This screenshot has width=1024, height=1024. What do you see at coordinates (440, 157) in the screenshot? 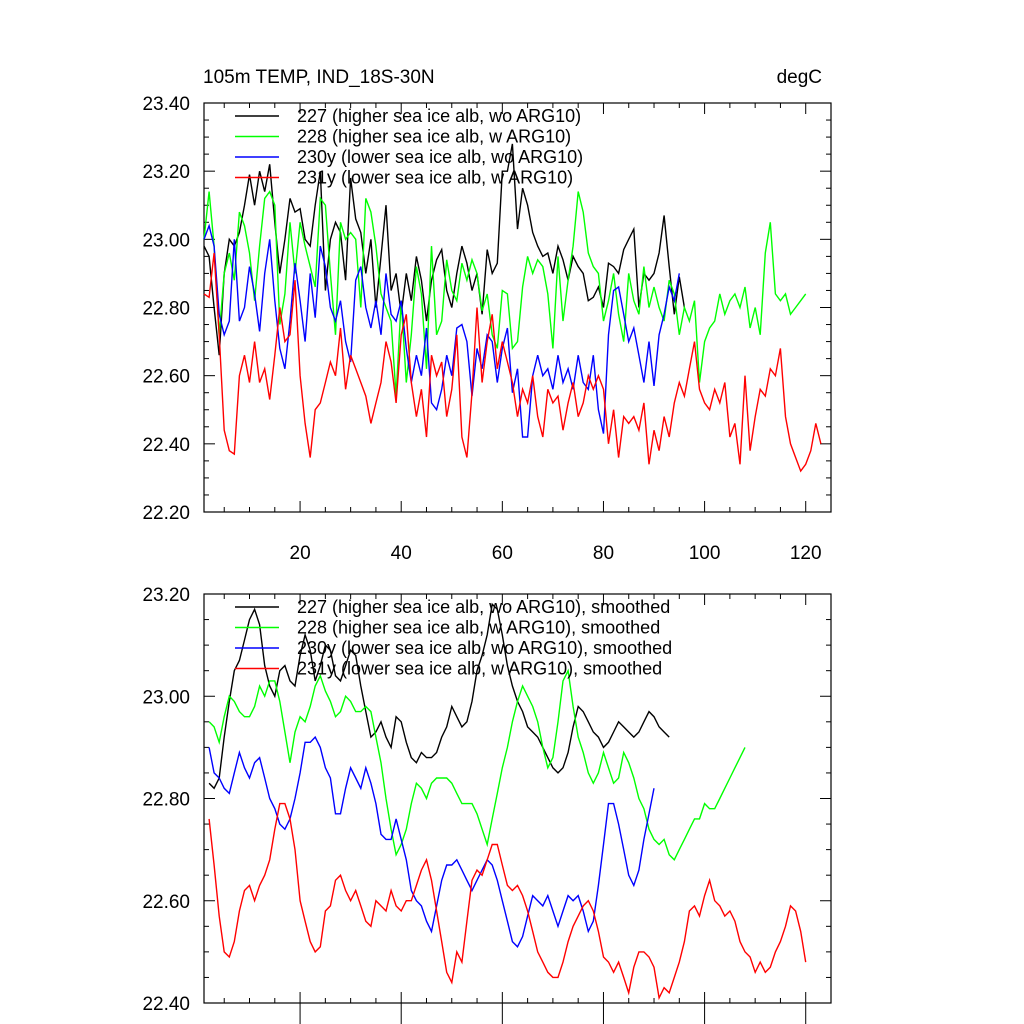
I see `legend-label: 230y (lower sea ice alb, wo ARG10)` at bounding box center [440, 157].